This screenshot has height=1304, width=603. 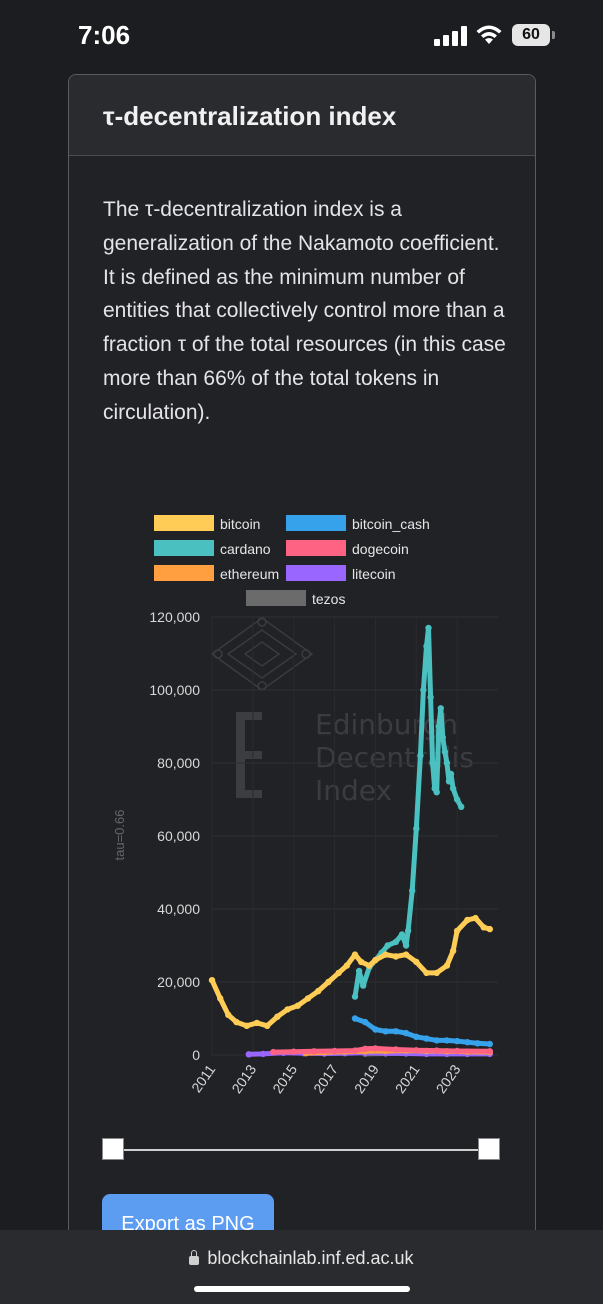 What do you see at coordinates (310, 1258) in the screenshot?
I see `url-label: blockchainlab.inf.ed.ac.uk` at bounding box center [310, 1258].